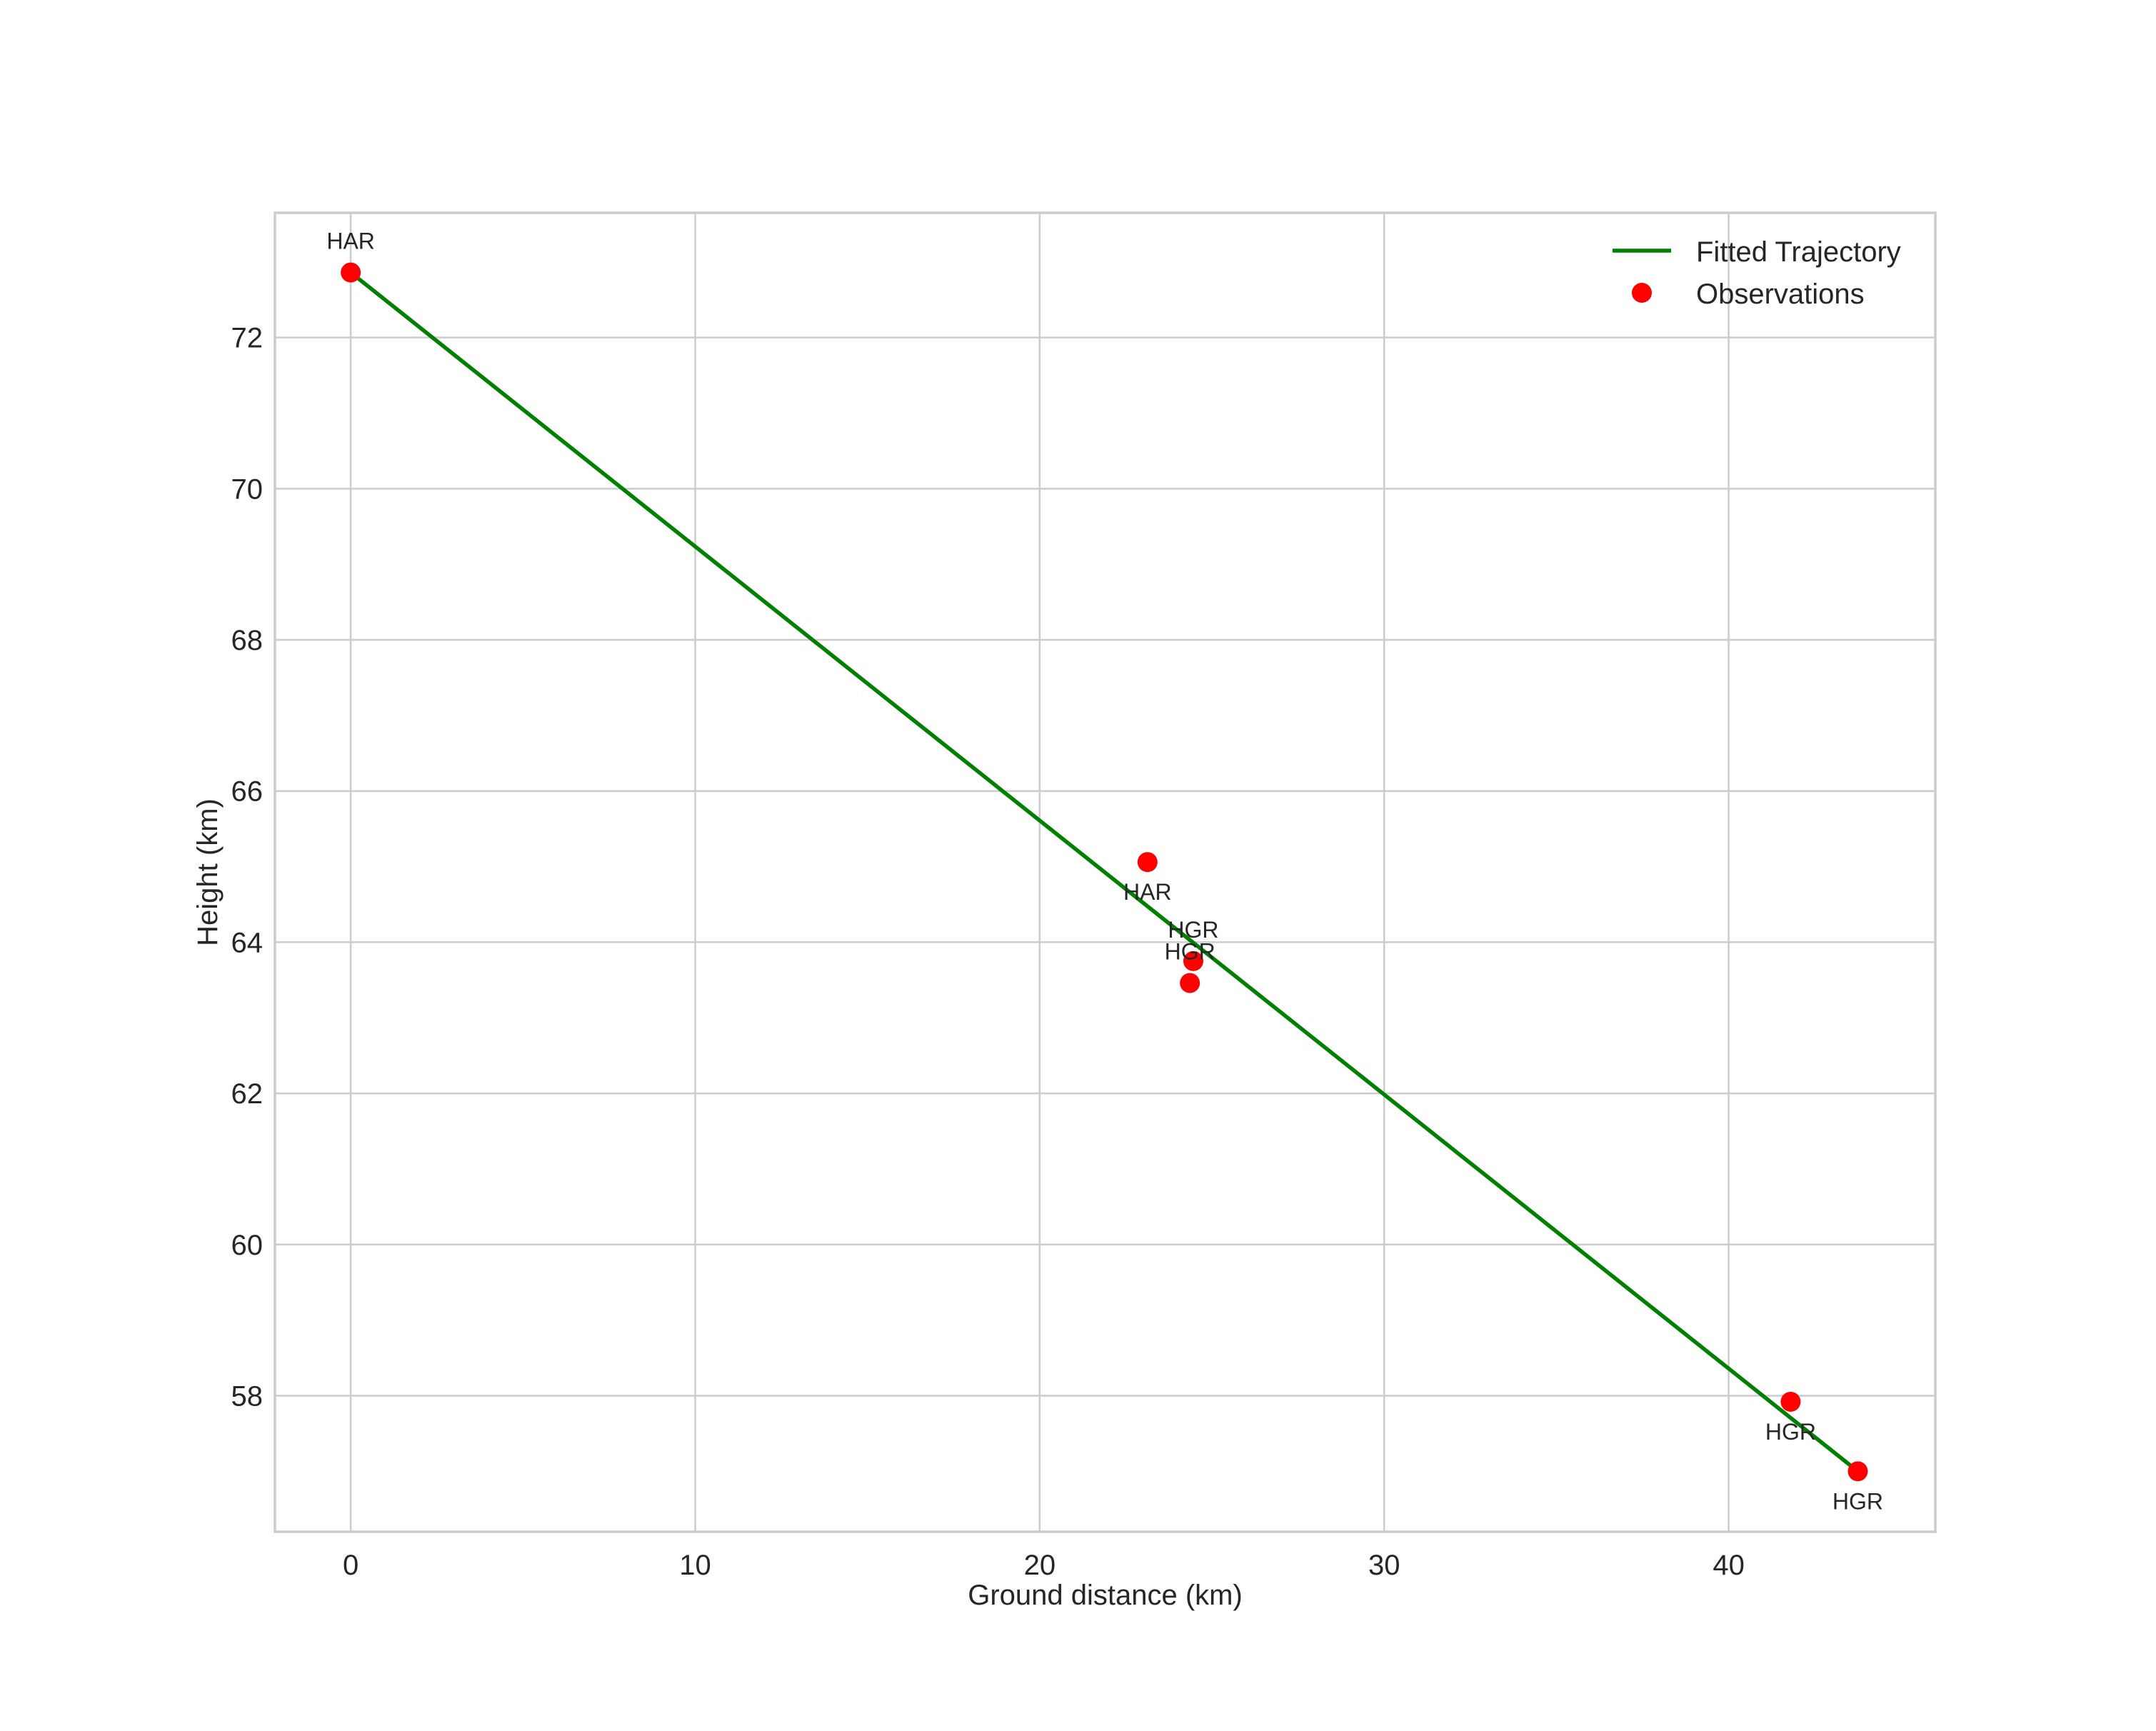  Describe the element at coordinates (1384, 1565) in the screenshot. I see `x-tick-label: 30` at that location.